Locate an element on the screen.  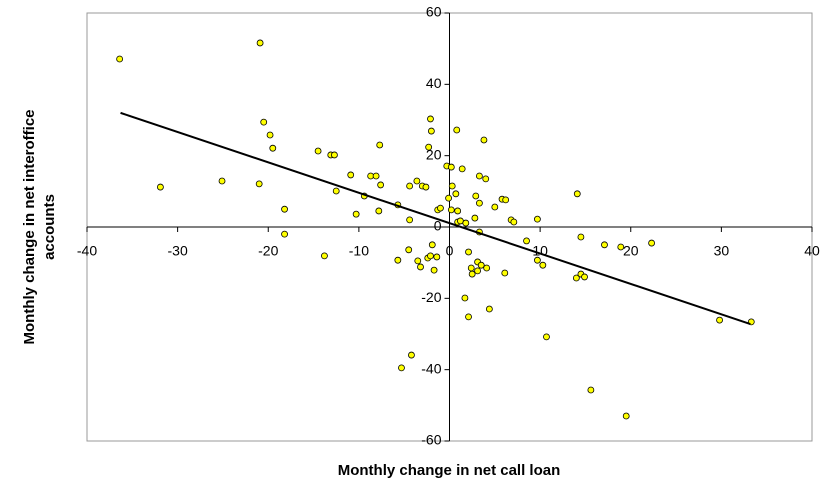
x-axis-title: Monthly change in net call loan is located at coordinates (449, 470).